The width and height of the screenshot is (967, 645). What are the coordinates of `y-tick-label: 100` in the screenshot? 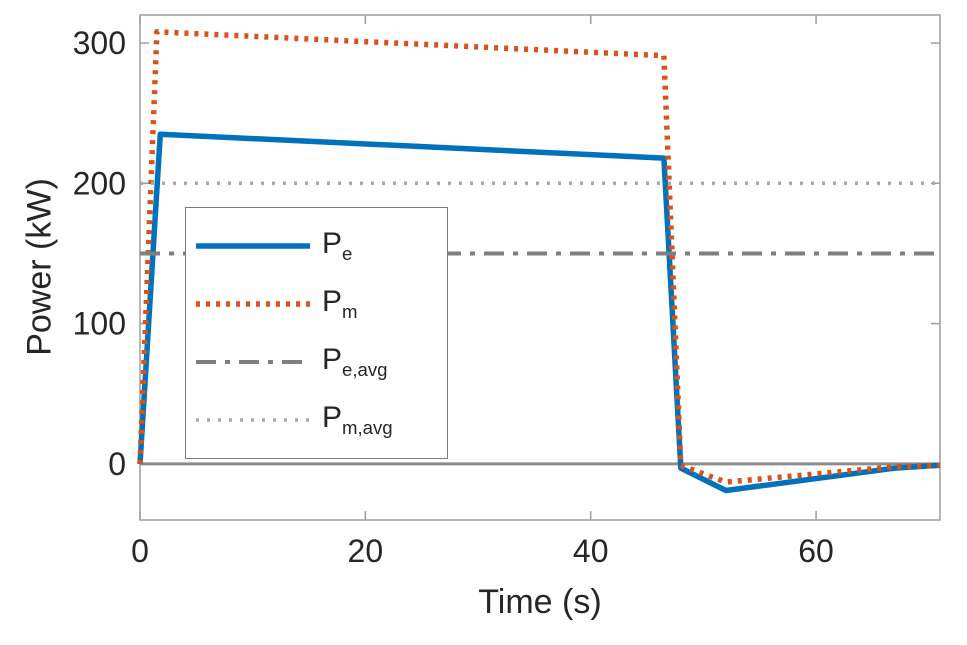 It's located at (99, 324).